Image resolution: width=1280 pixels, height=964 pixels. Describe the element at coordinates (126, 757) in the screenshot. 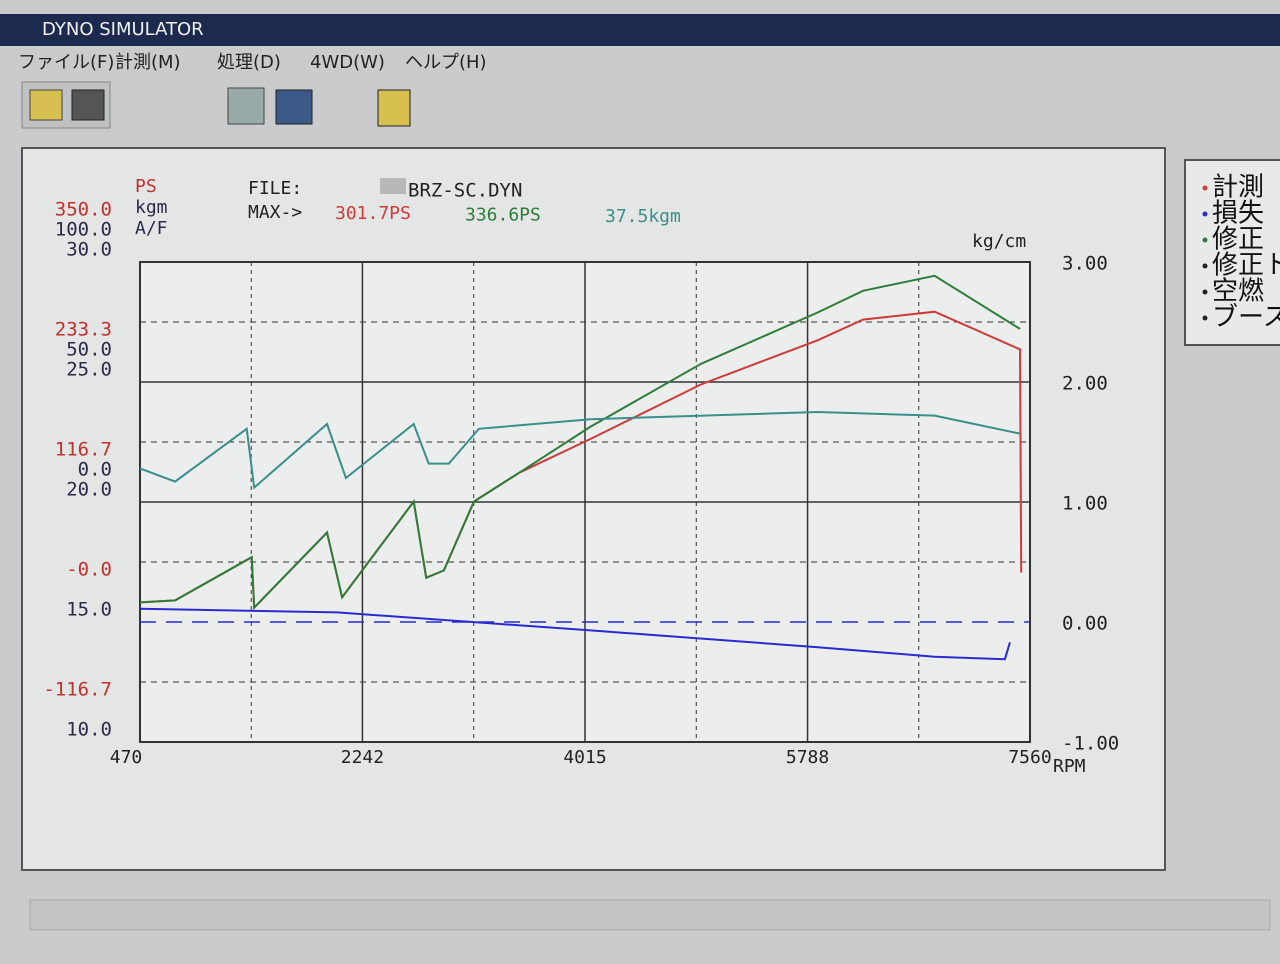

I see `x-tick-label: 470` at that location.